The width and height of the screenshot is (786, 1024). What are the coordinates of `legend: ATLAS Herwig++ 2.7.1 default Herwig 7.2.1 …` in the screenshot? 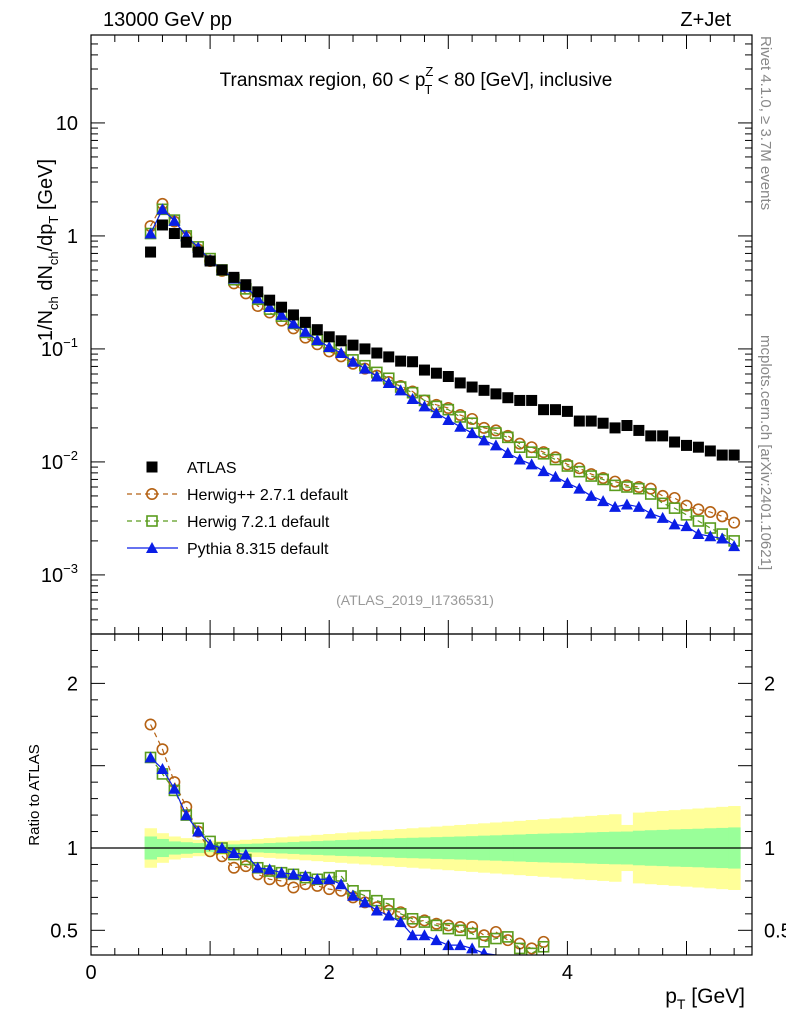 It's located at (238, 509).